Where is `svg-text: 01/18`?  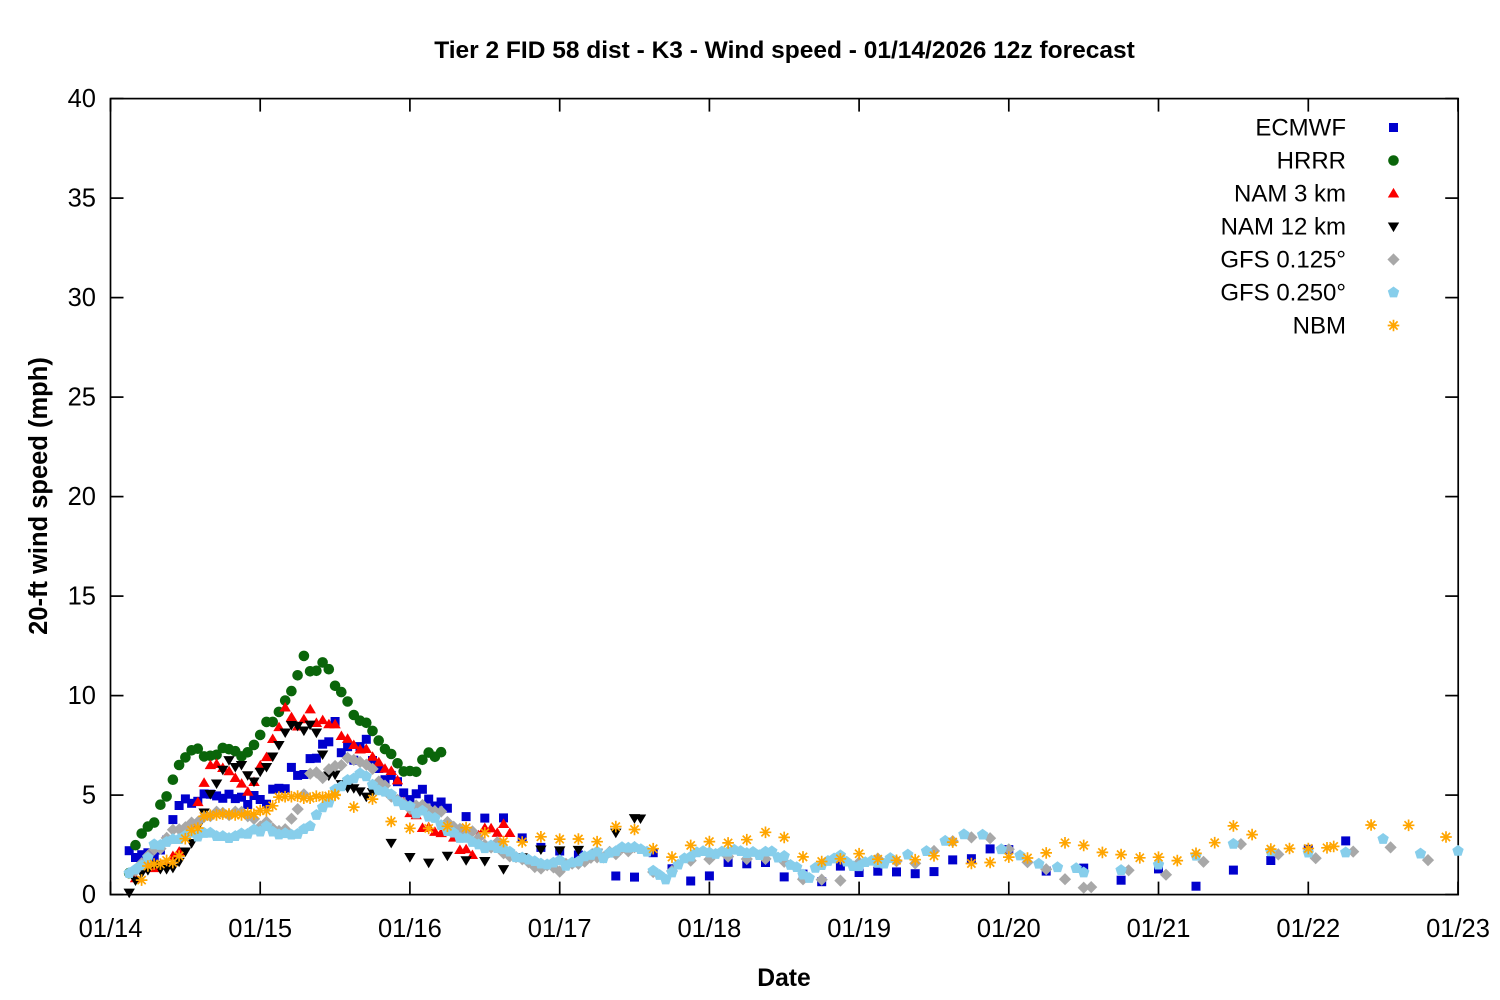
svg-text: 01/18 is located at coordinates (709, 929).